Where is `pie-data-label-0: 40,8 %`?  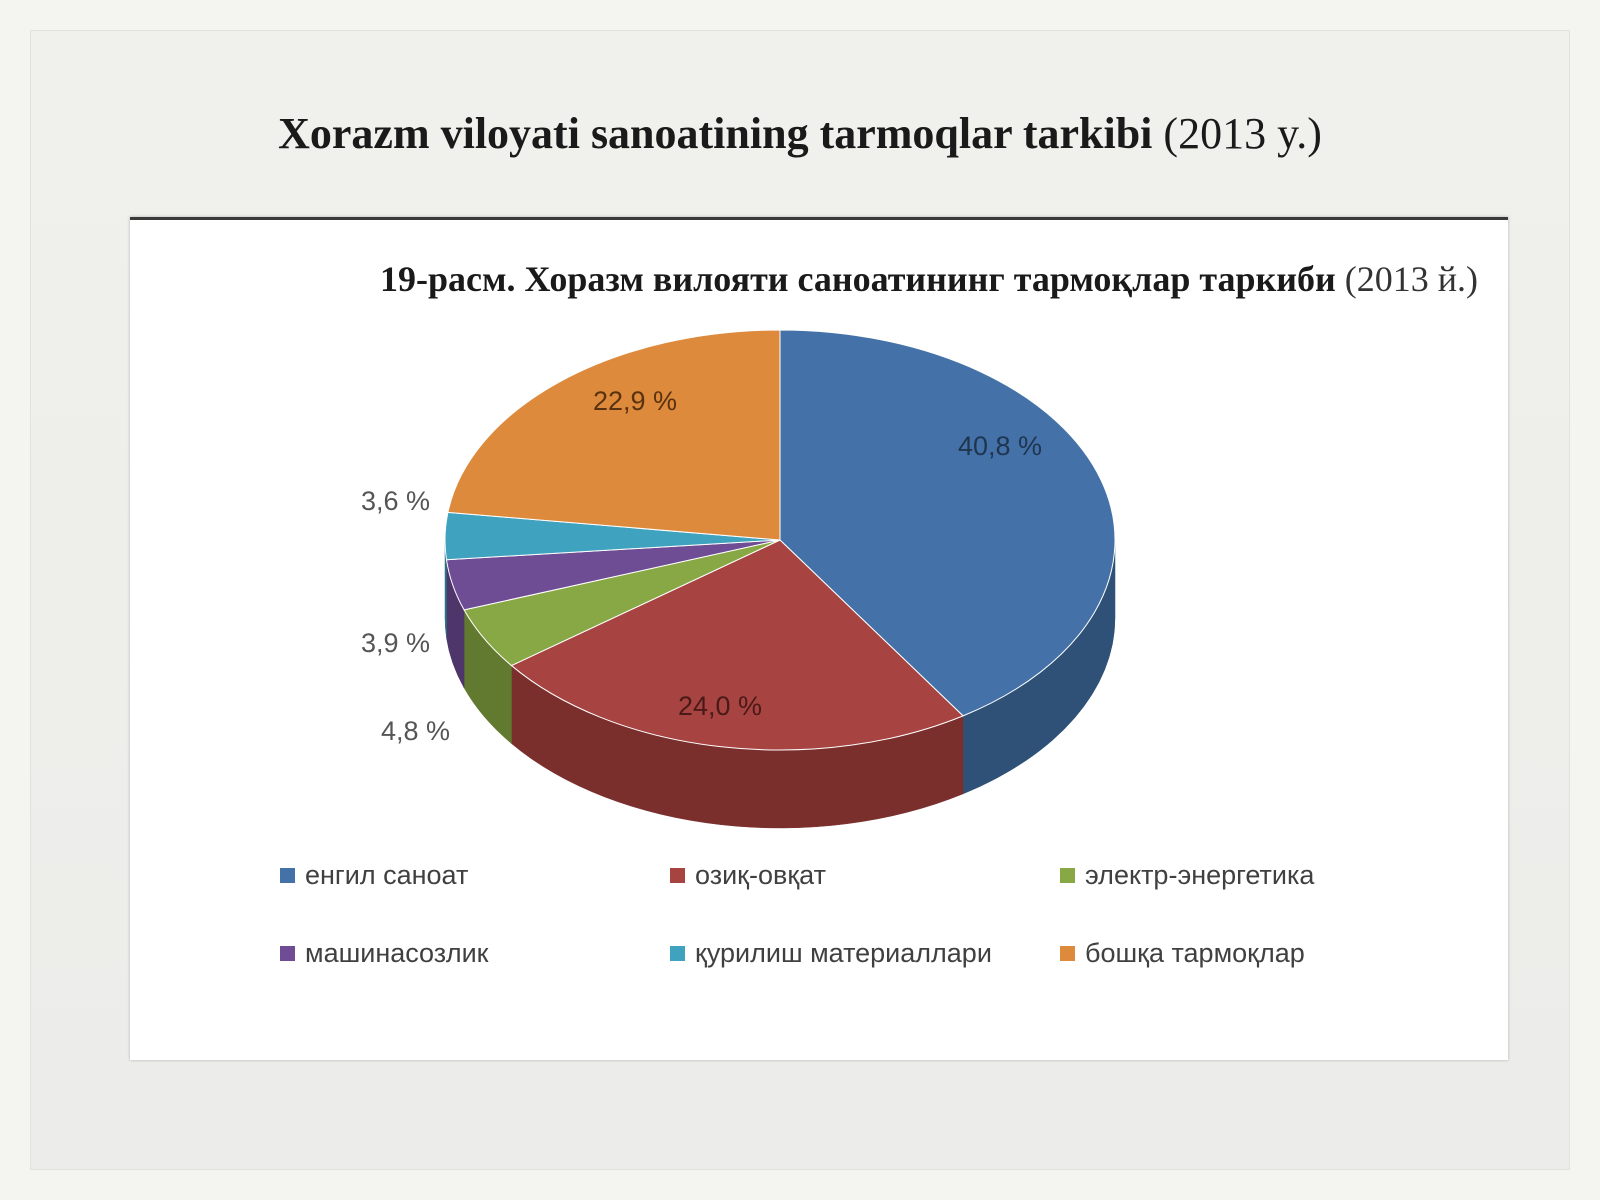 pie-data-label-0: 40,8 % is located at coordinates (1000, 446).